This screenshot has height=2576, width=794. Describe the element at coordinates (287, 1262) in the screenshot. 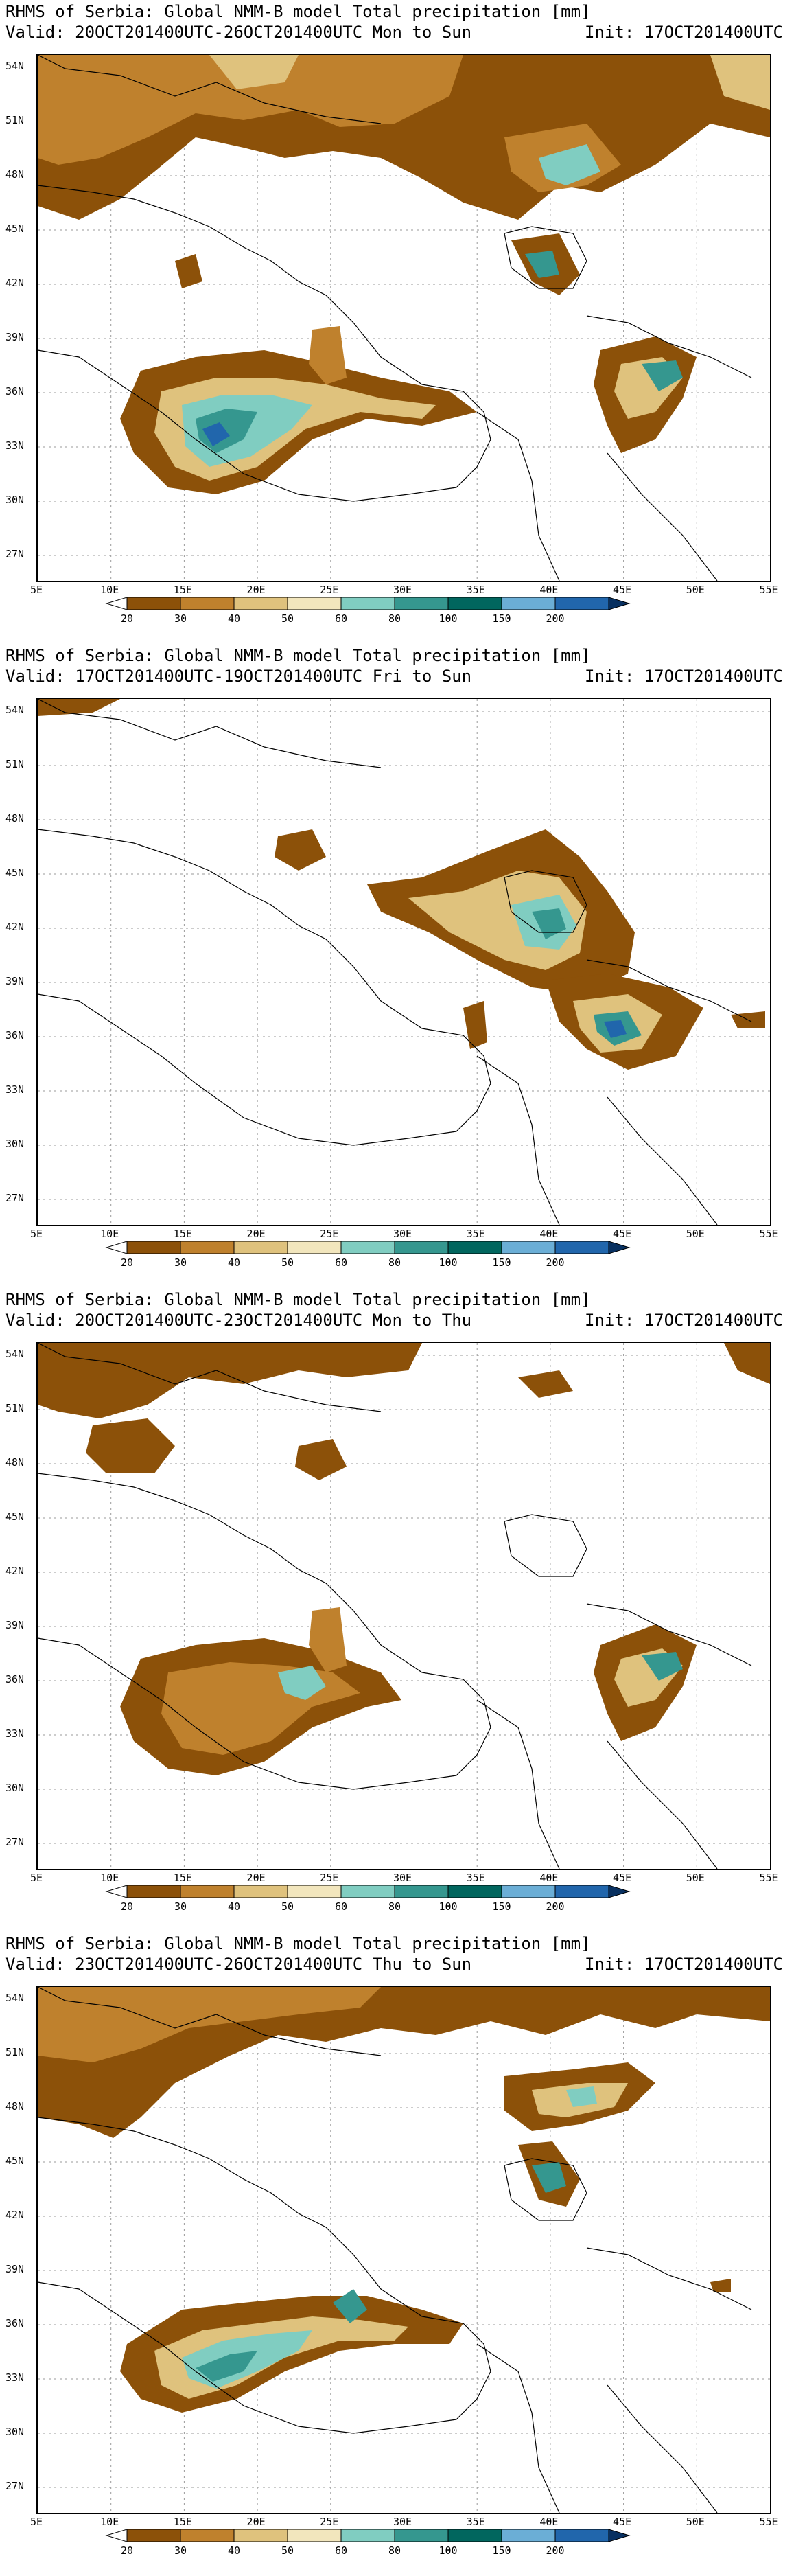

I see `colorbar-label: 50` at that location.